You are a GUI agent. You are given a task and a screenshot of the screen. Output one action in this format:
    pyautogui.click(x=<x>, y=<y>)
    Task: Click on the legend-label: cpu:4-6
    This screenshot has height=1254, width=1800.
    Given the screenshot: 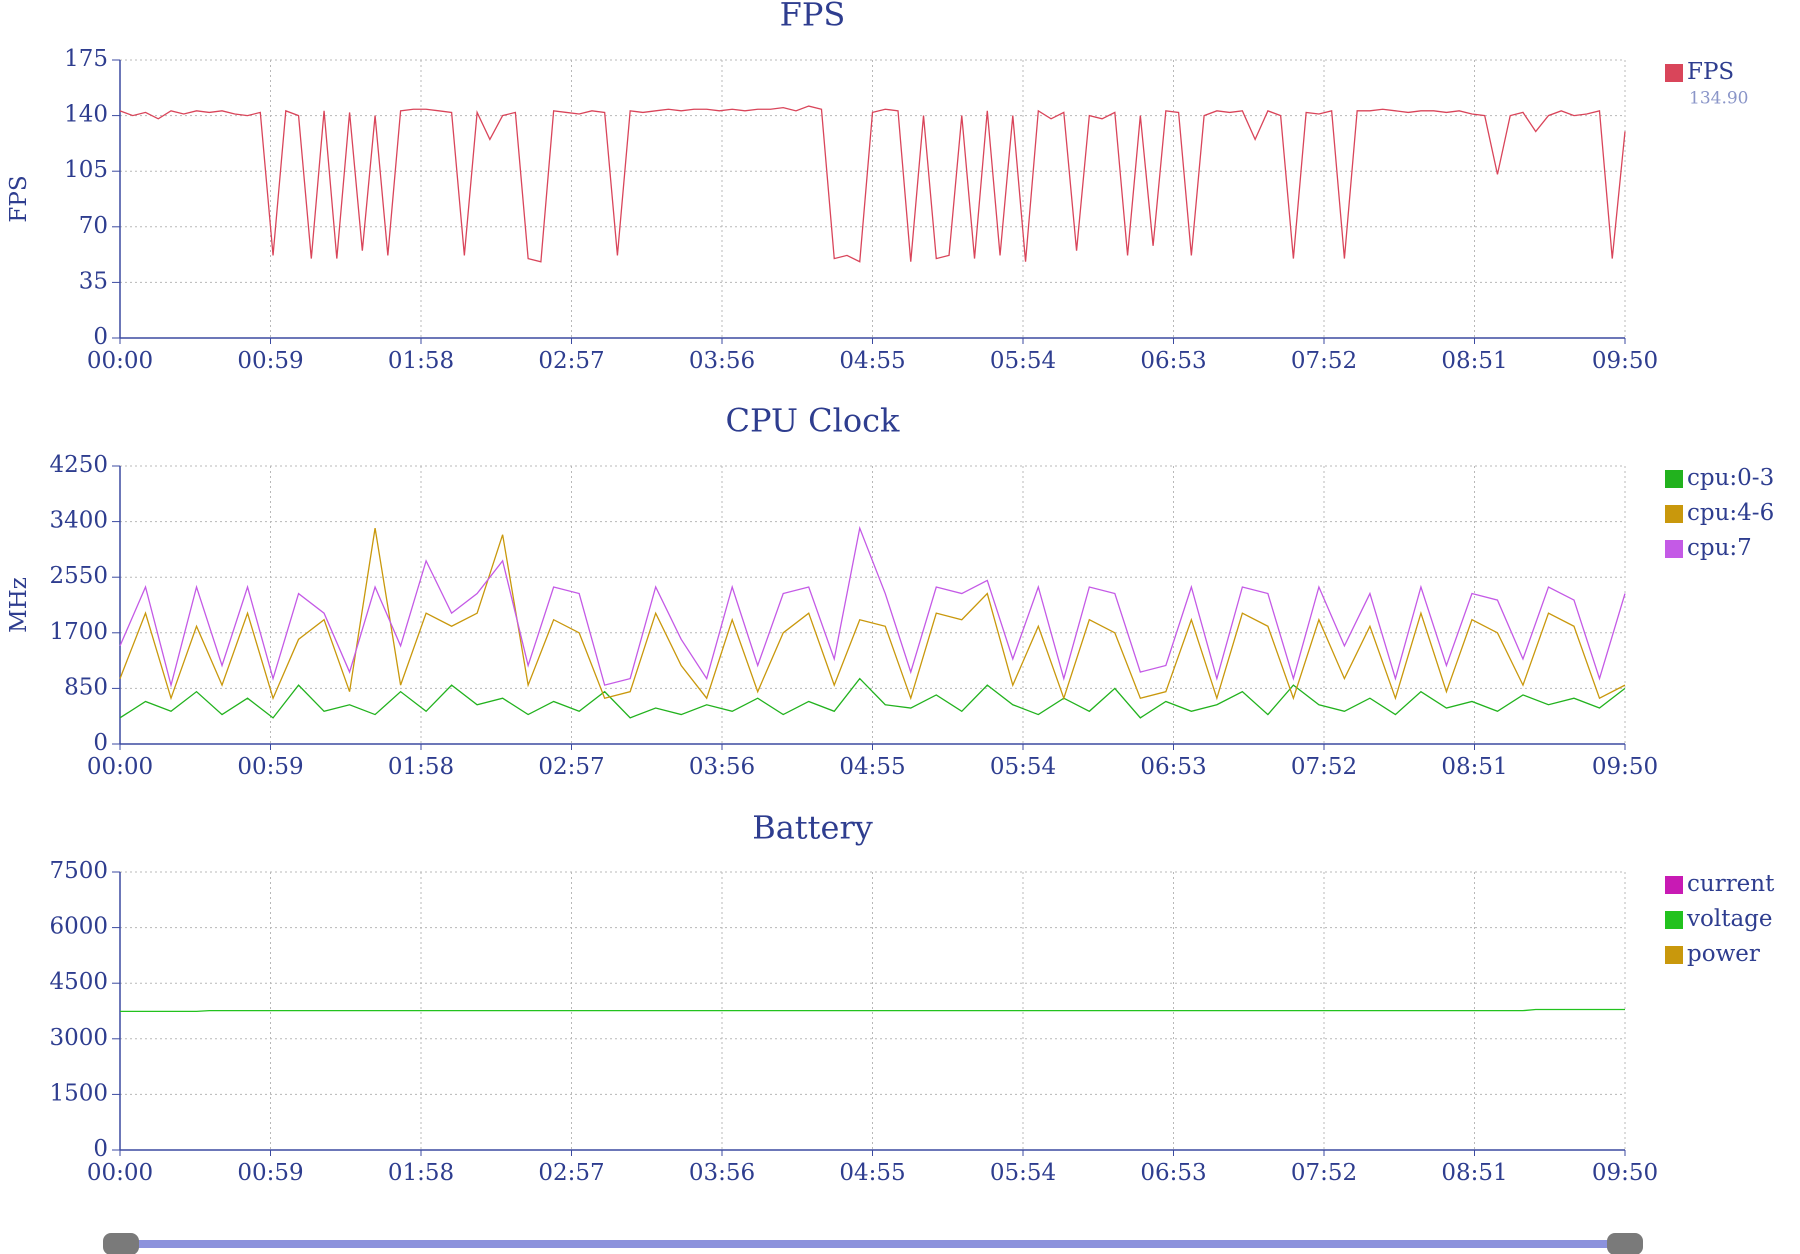 What is the action you would take?
    pyautogui.click(x=1730, y=513)
    